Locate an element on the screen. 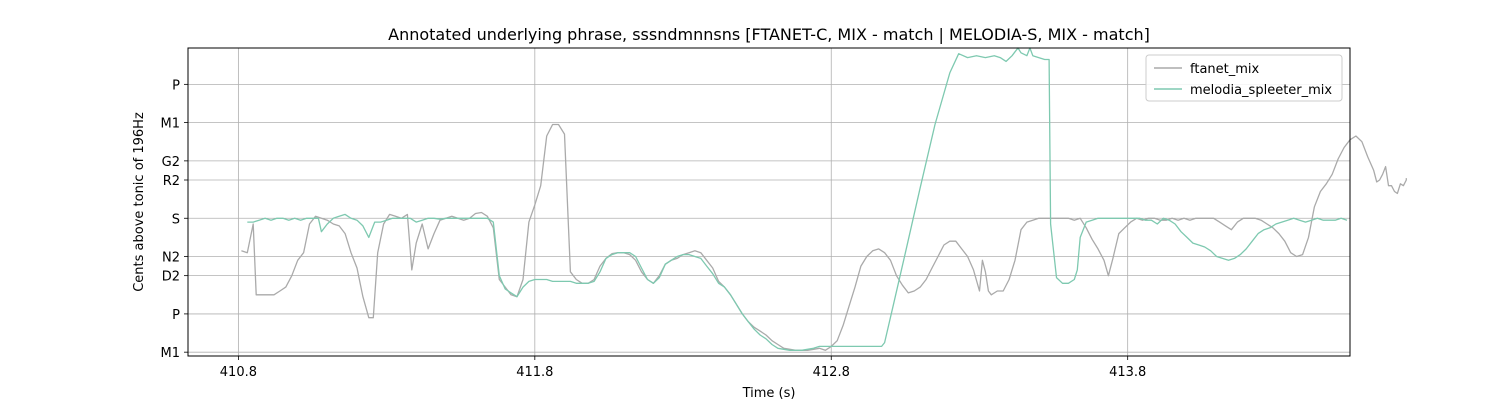 The height and width of the screenshot is (400, 1500). y-tick-label: G2 is located at coordinates (171, 162).